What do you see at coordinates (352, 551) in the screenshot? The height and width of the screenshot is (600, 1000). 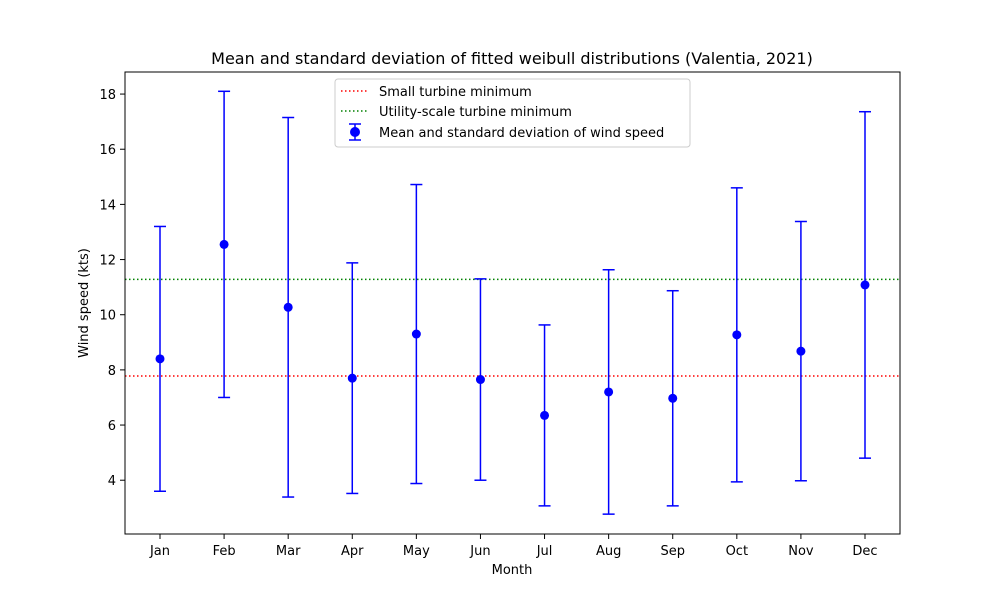 I see `x-tick-label: Apr` at bounding box center [352, 551].